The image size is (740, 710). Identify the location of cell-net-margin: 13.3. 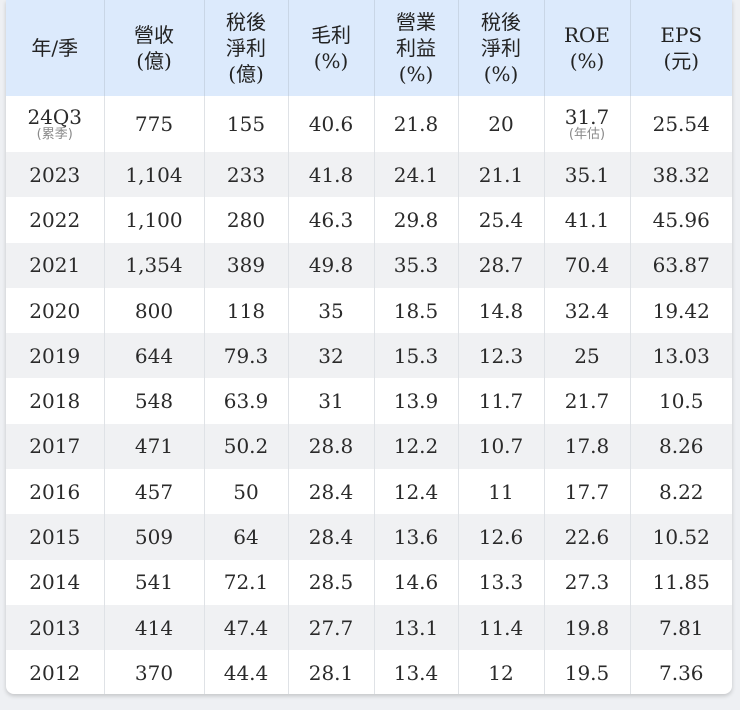
(501, 582).